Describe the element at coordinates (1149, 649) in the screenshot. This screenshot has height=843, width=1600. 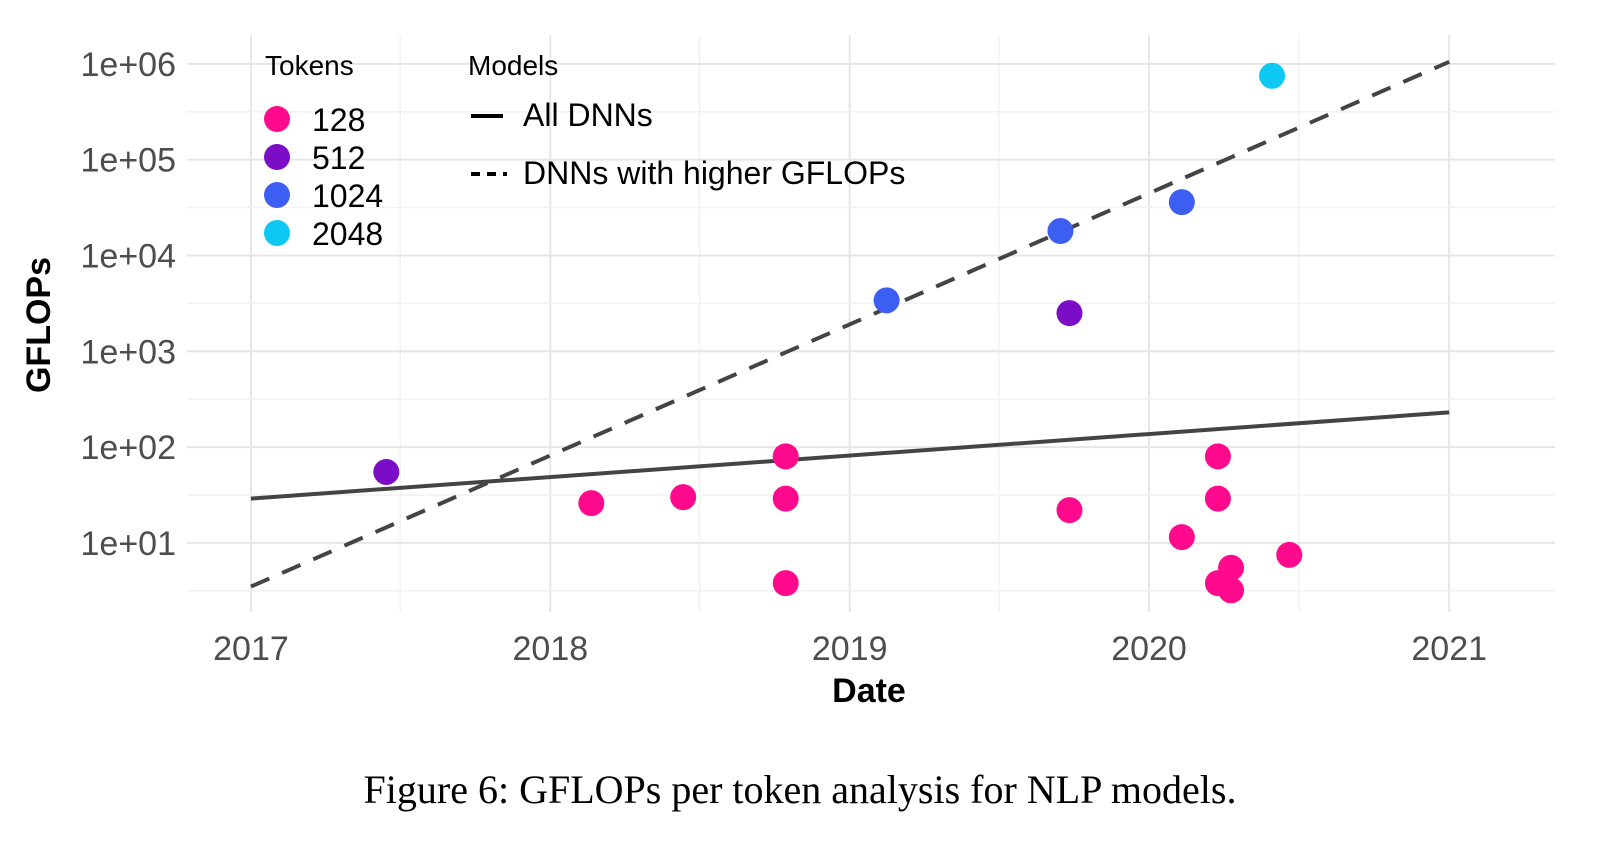
I see `x-tick-label: 2020` at that location.